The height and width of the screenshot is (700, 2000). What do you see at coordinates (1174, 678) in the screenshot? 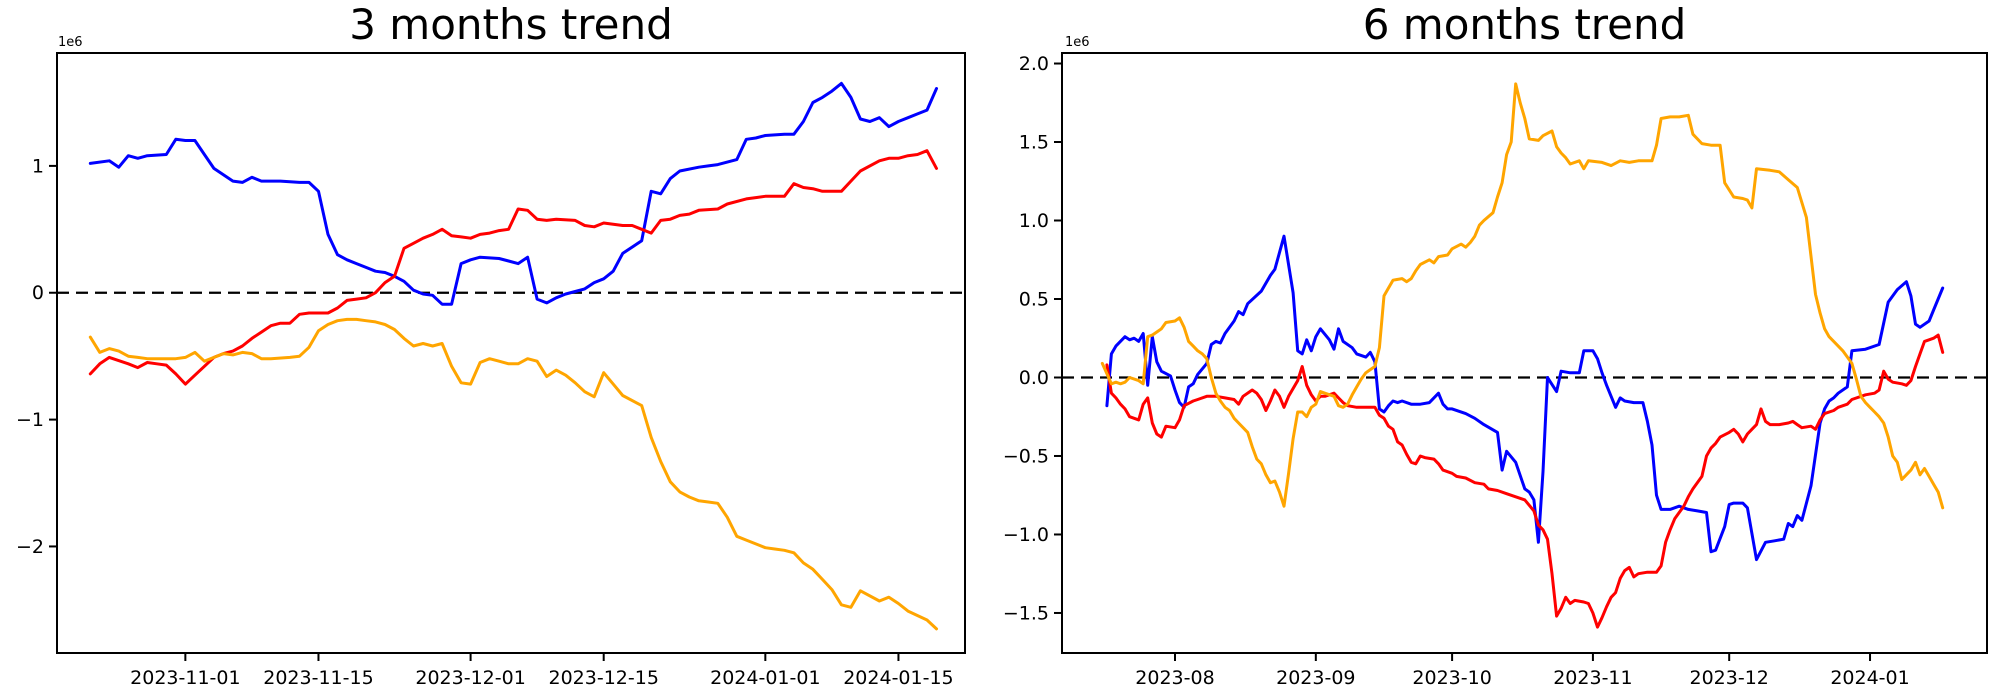
I see `x-tick-label: 2023-08` at bounding box center [1174, 678].